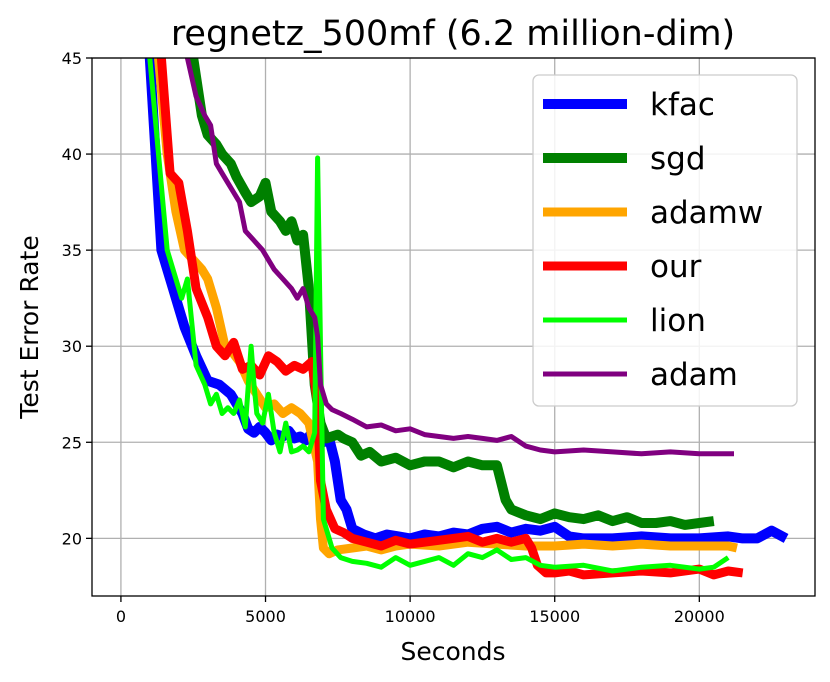  Describe the element at coordinates (72, 58) in the screenshot. I see `y-tick-label: 45` at that location.